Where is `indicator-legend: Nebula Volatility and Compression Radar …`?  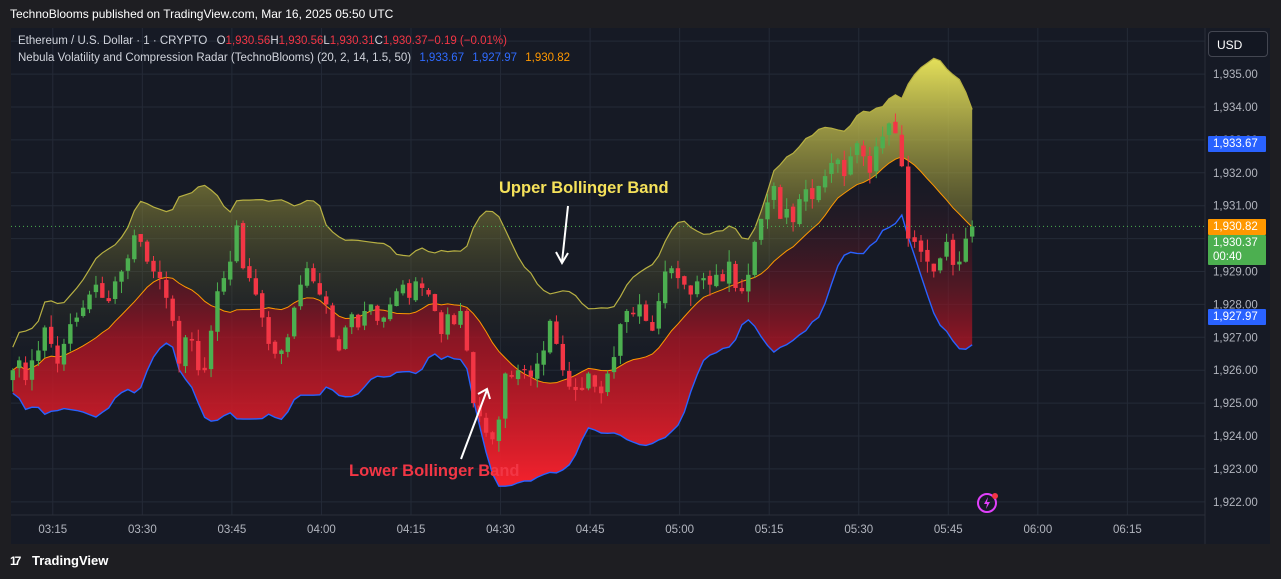
indicator-legend: Nebula Volatility and Compression Radar … is located at coordinates (294, 58).